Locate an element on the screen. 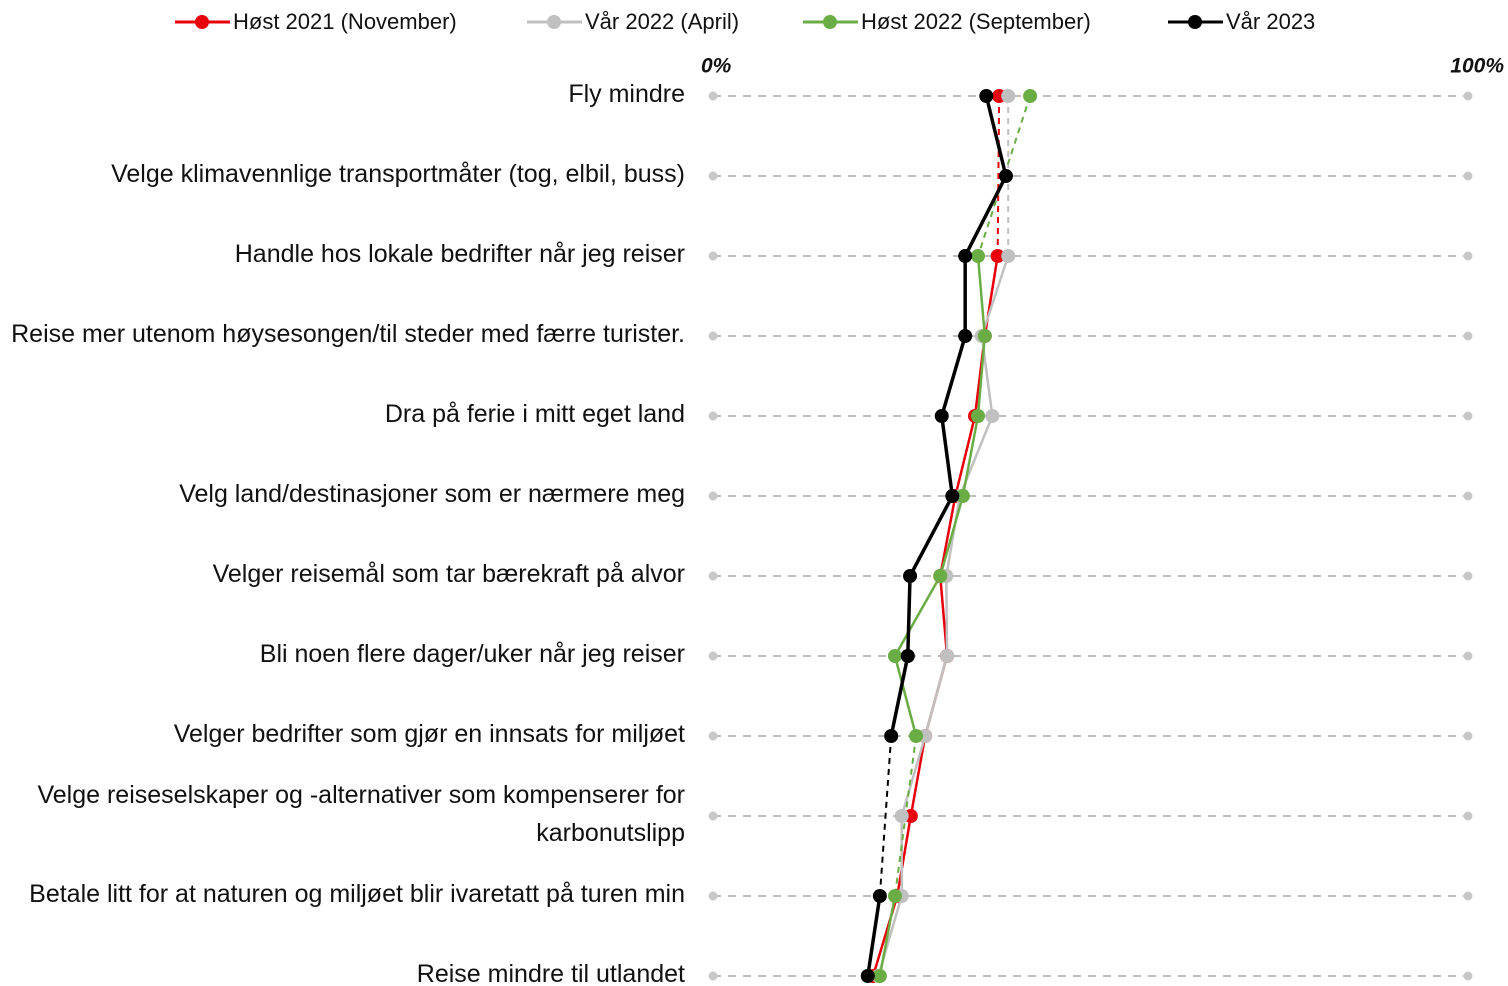 The image size is (1508, 986). legend-label: Høst 2021 (November) is located at coordinates (345, 21).